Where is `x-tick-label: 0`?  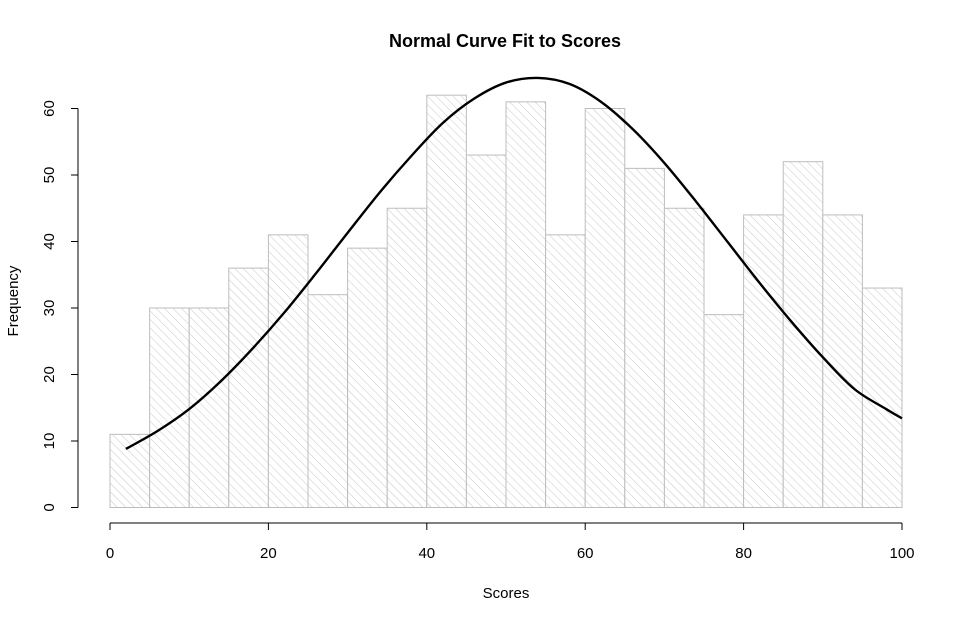
x-tick-label: 0 is located at coordinates (110, 553).